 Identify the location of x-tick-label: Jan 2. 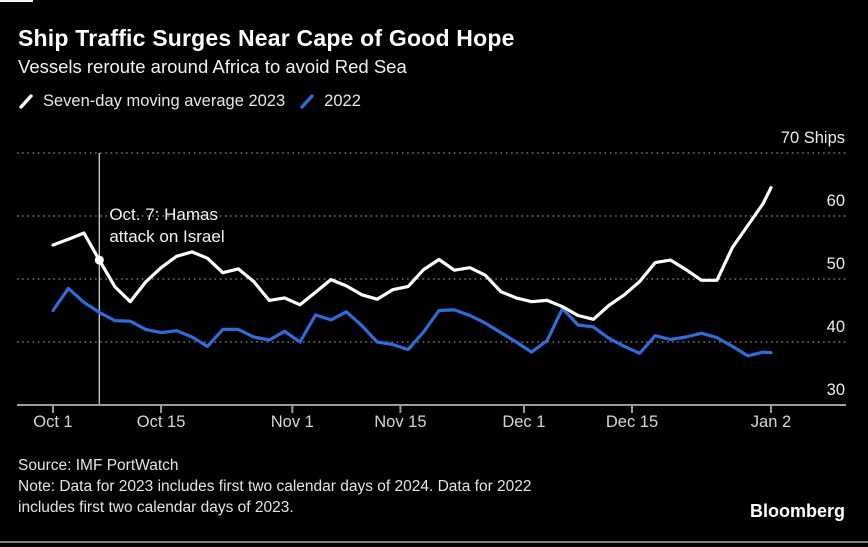
(771, 422).